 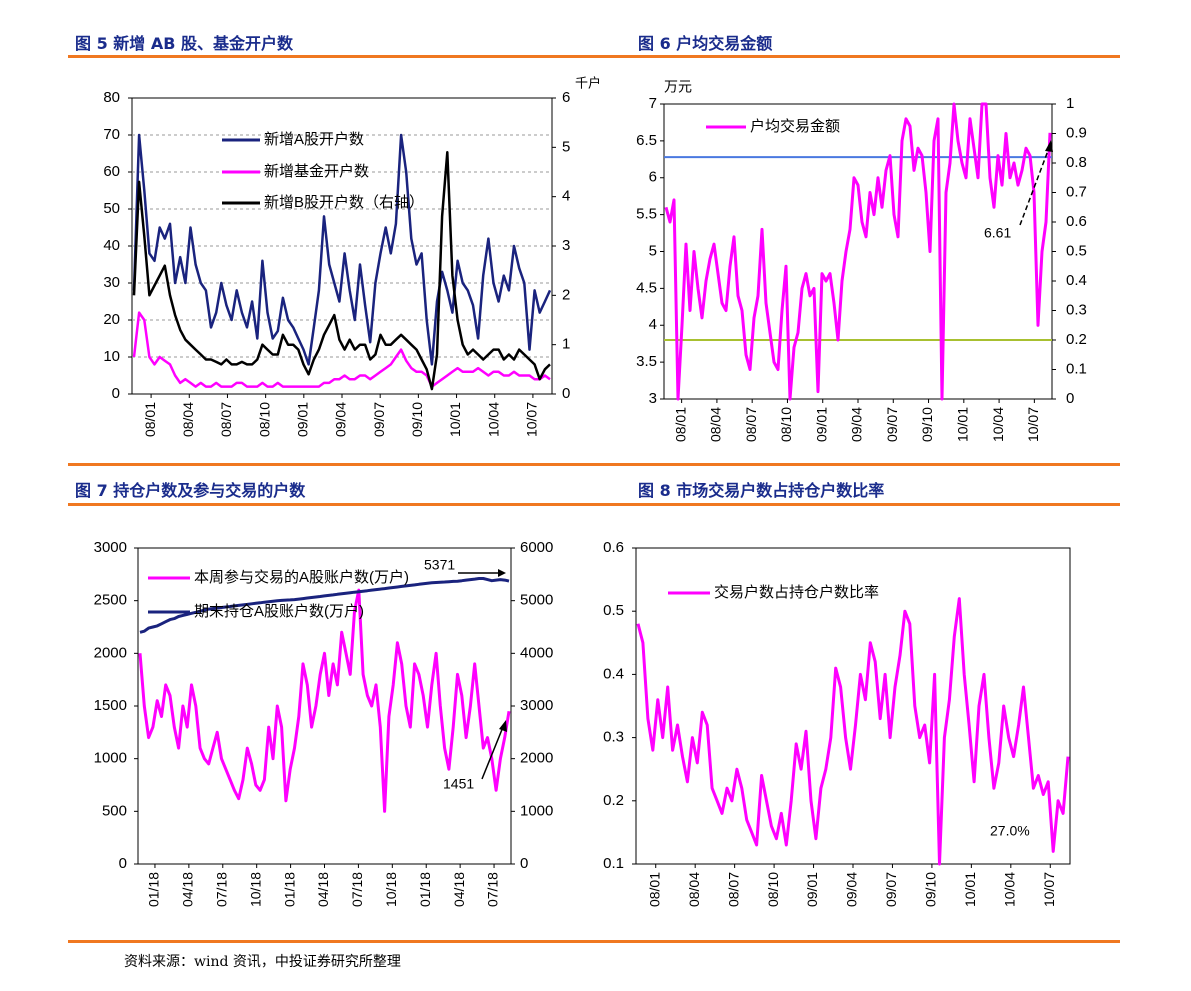 I want to click on fig5-title: 图 5 新增 AB 股、基金开户数, so click(x=184, y=43).